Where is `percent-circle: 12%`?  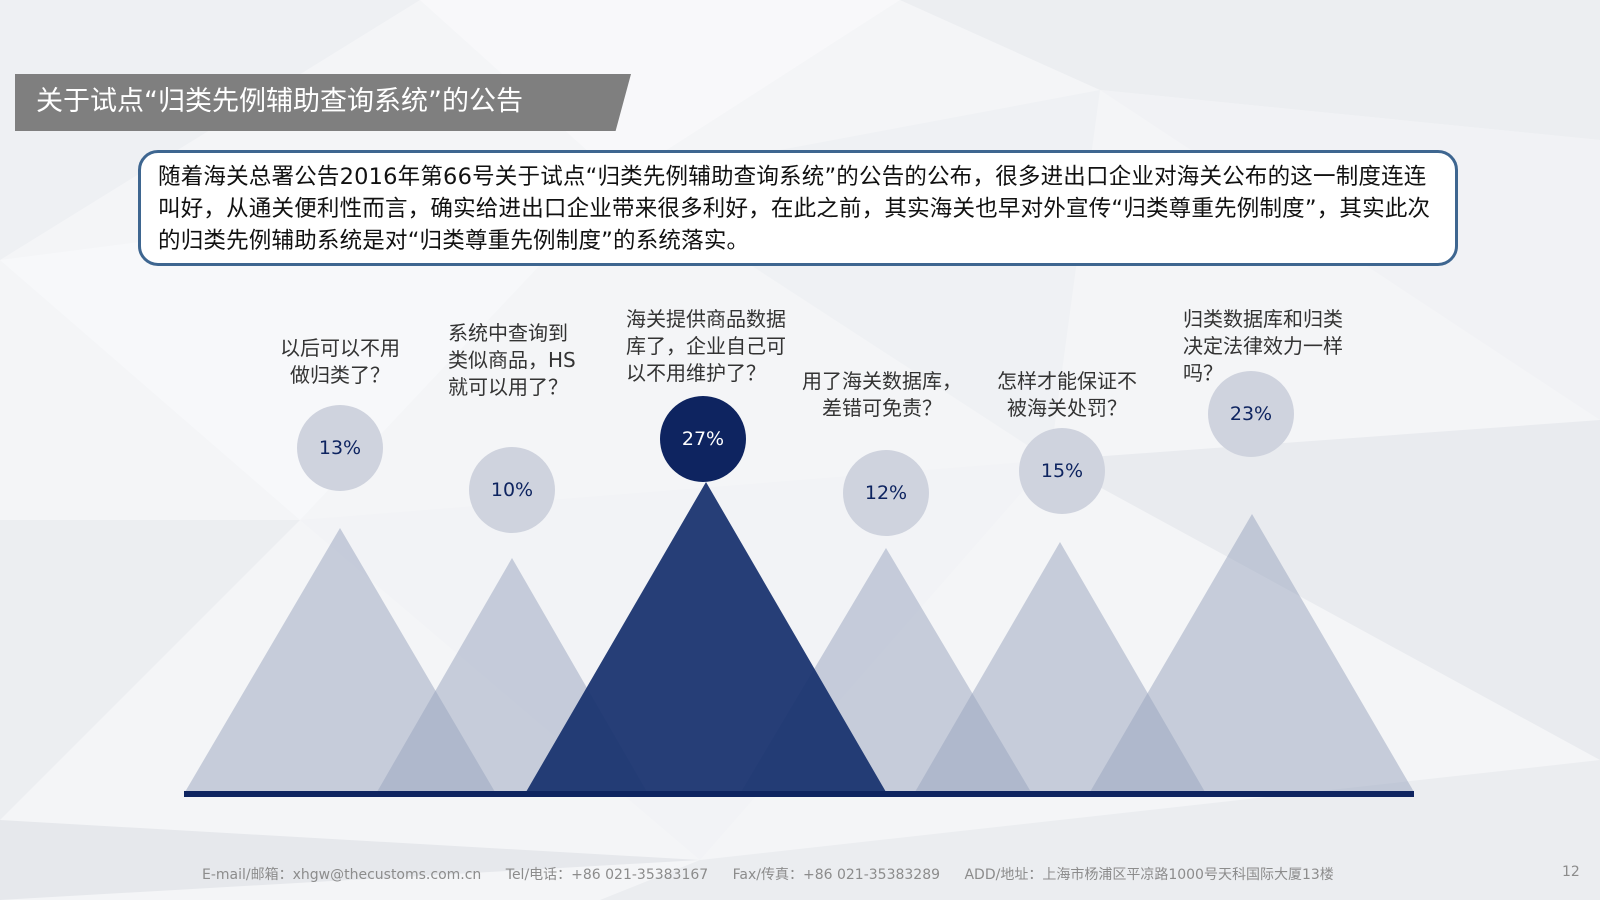 percent-circle: 12% is located at coordinates (886, 493).